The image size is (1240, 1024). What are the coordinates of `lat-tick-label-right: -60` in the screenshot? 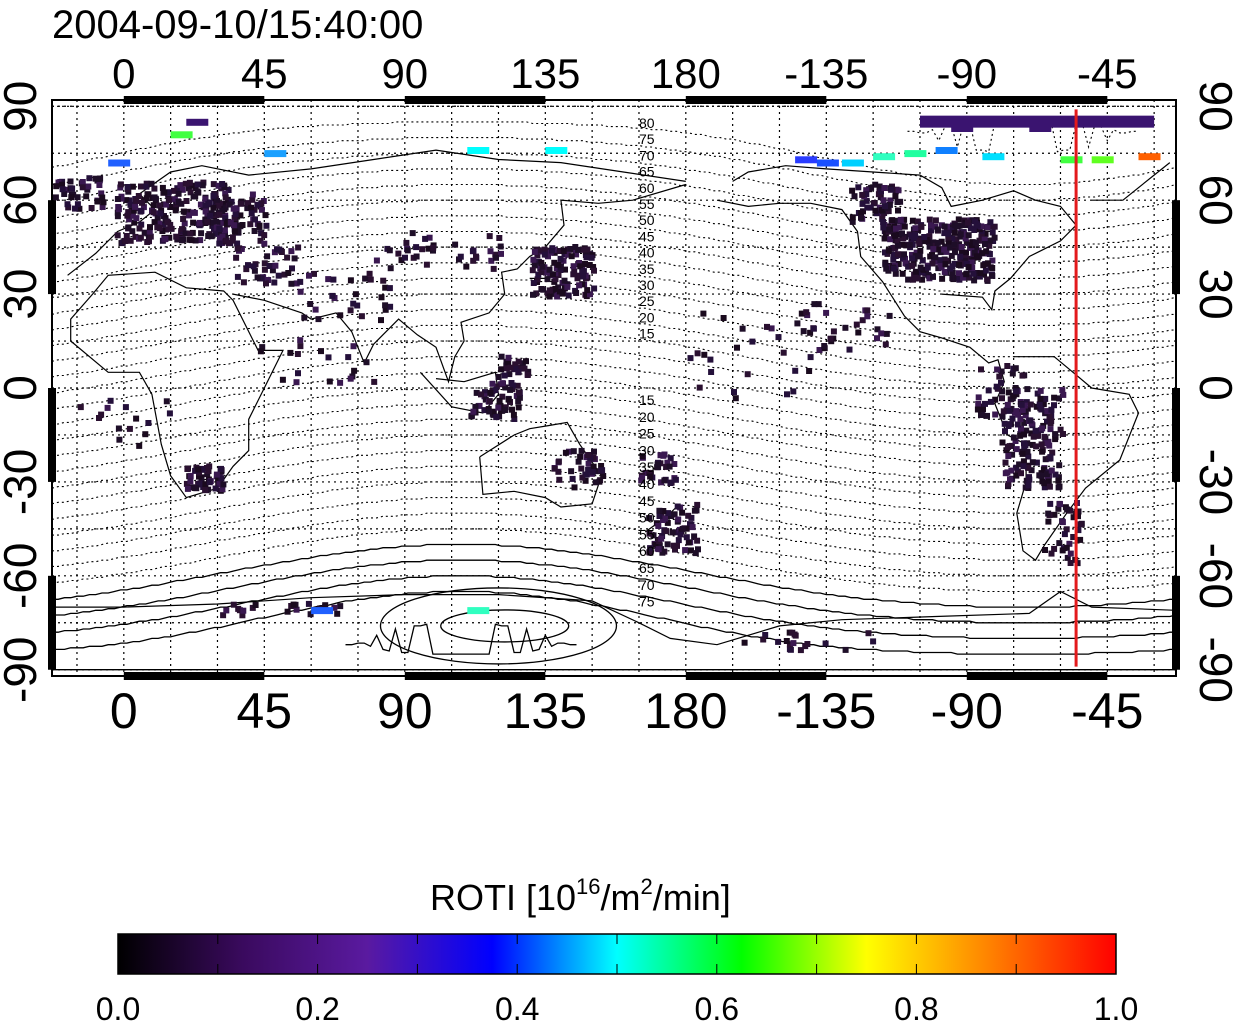 It's located at (1215, 576).